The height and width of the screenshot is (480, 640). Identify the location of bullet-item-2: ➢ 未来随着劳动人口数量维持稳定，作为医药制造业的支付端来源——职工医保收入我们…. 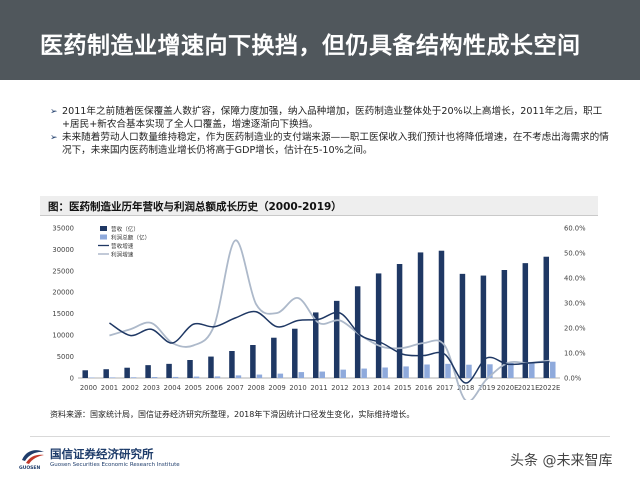
(330, 144).